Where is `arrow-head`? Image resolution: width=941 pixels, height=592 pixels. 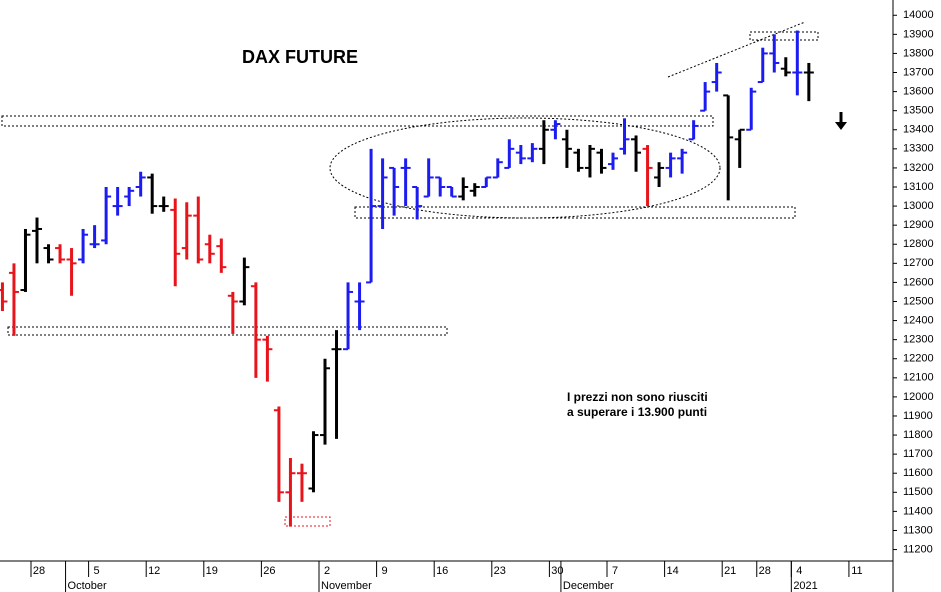
arrow-head is located at coordinates (841, 126).